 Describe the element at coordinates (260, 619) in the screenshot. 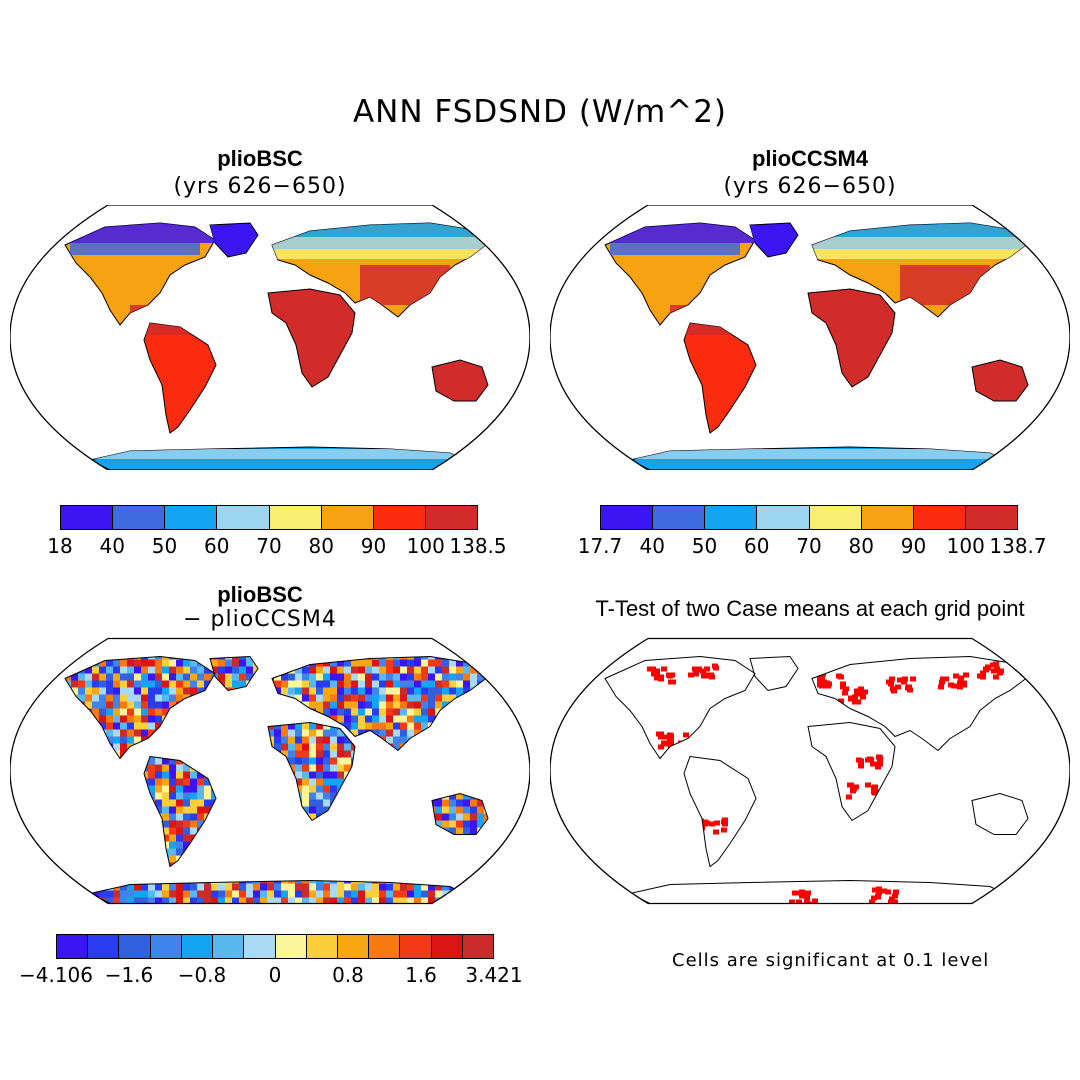

I see `panel3-subtitle: − plioCCSM4` at that location.